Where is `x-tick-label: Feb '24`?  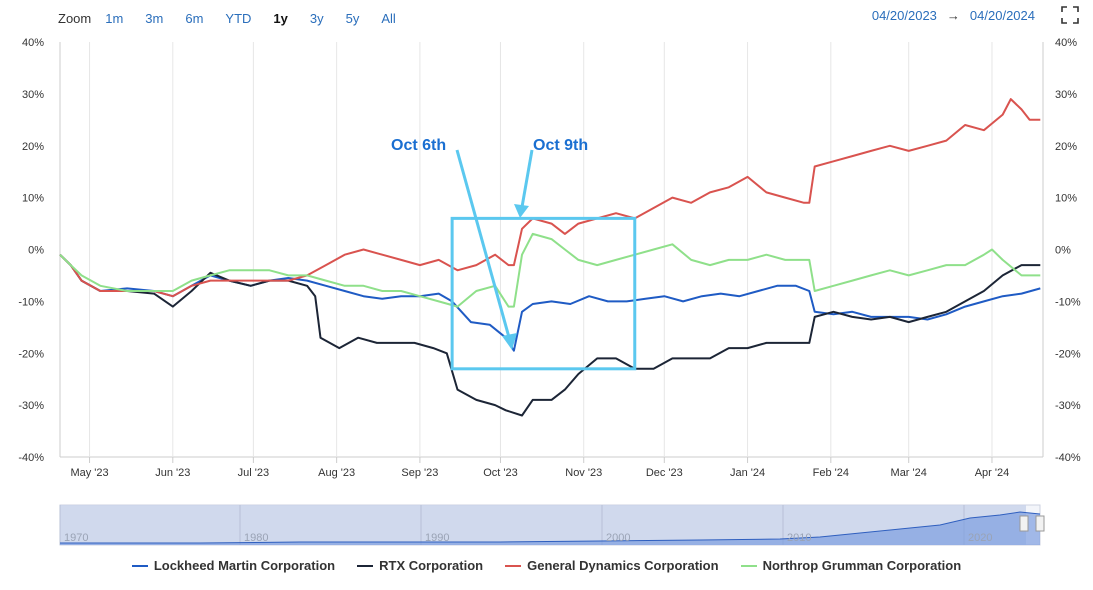 x-tick-label: Feb '24 is located at coordinates (831, 473).